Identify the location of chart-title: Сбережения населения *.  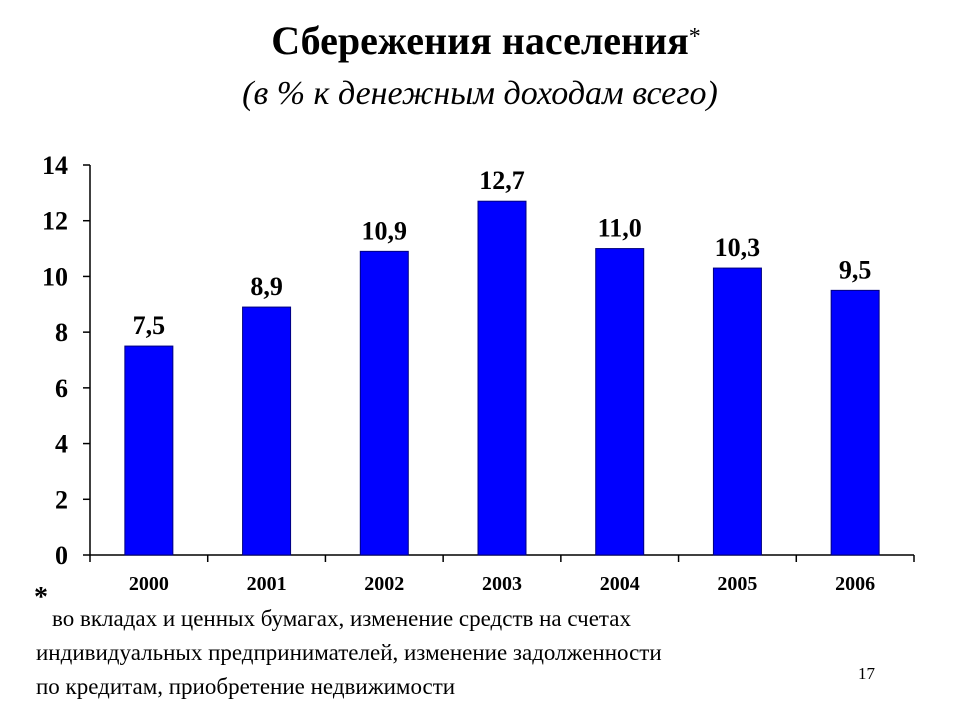
(480, 41).